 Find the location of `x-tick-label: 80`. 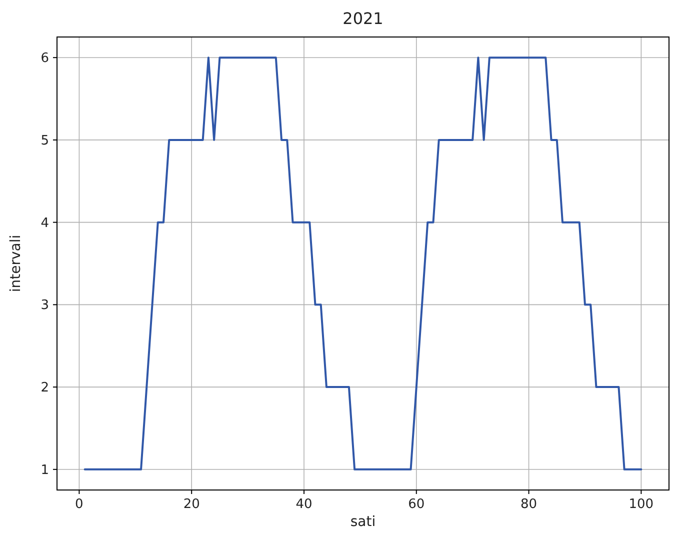

x-tick-label: 80 is located at coordinates (529, 504).